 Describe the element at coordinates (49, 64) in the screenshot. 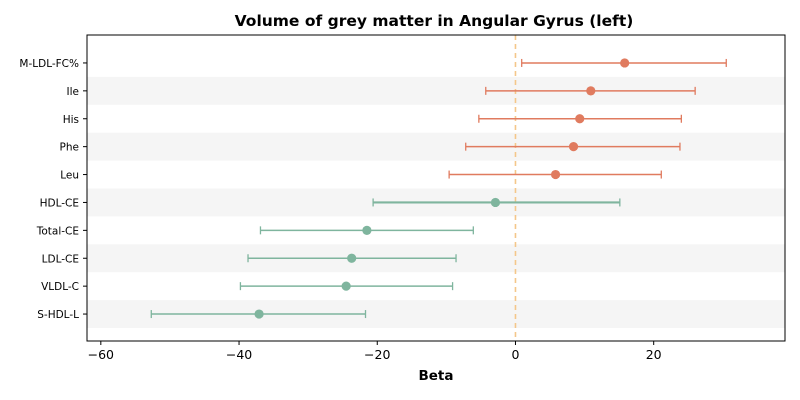

I see `y-tick-label: M-LDL-FC%` at that location.